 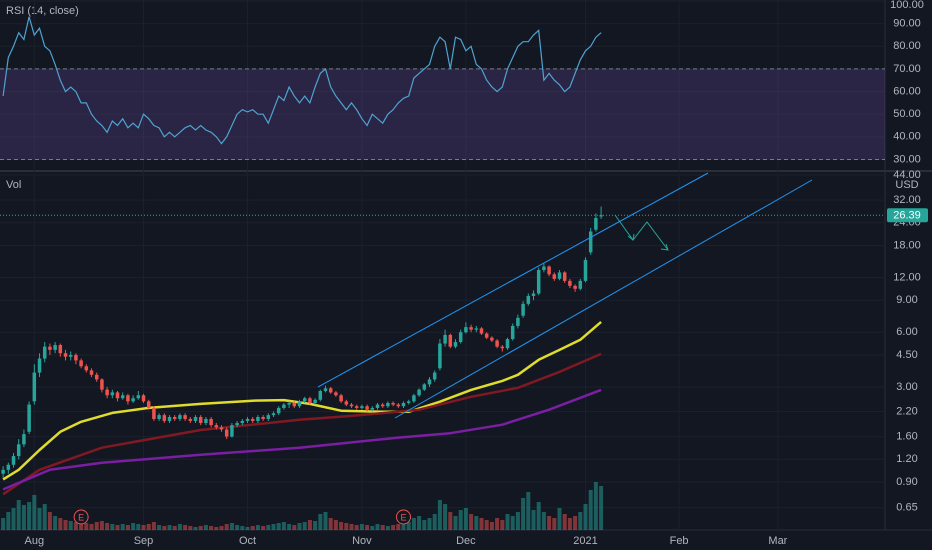 I want to click on rsi-tick-label: 90.00, so click(x=907, y=24).